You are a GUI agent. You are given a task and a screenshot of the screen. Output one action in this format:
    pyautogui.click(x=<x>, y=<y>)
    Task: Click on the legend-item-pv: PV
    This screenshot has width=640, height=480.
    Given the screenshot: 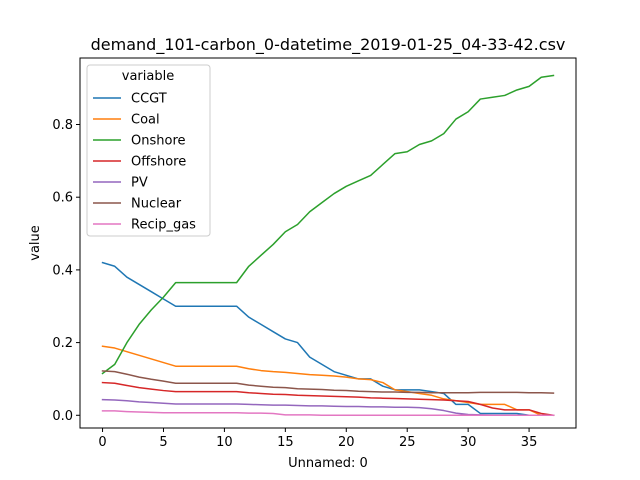 What is the action you would take?
    pyautogui.click(x=120, y=183)
    